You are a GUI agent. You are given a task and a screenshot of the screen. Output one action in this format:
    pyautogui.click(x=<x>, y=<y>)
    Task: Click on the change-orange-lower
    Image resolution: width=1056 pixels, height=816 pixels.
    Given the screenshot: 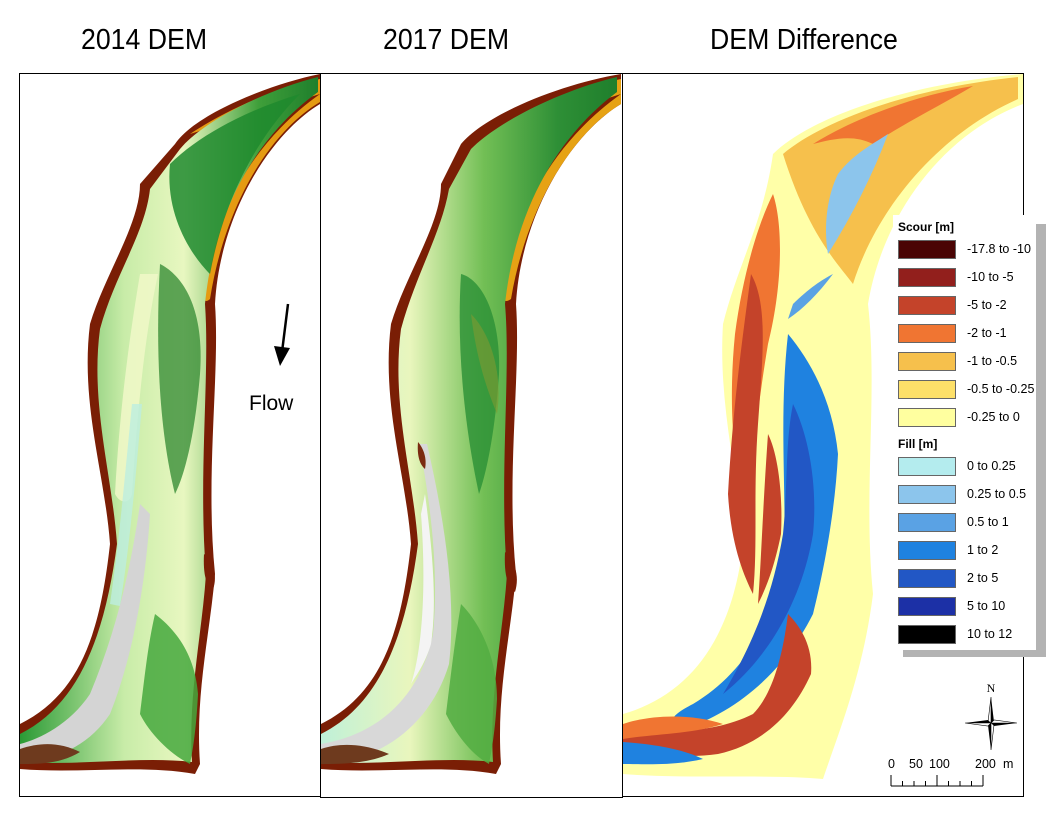 What is the action you would take?
    pyautogui.click(x=673, y=727)
    